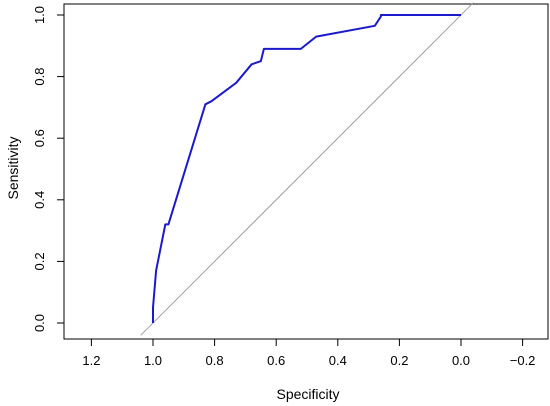 This screenshot has height=406, width=550. What do you see at coordinates (39, 261) in the screenshot?
I see `y-tick-label: 0.2` at bounding box center [39, 261].